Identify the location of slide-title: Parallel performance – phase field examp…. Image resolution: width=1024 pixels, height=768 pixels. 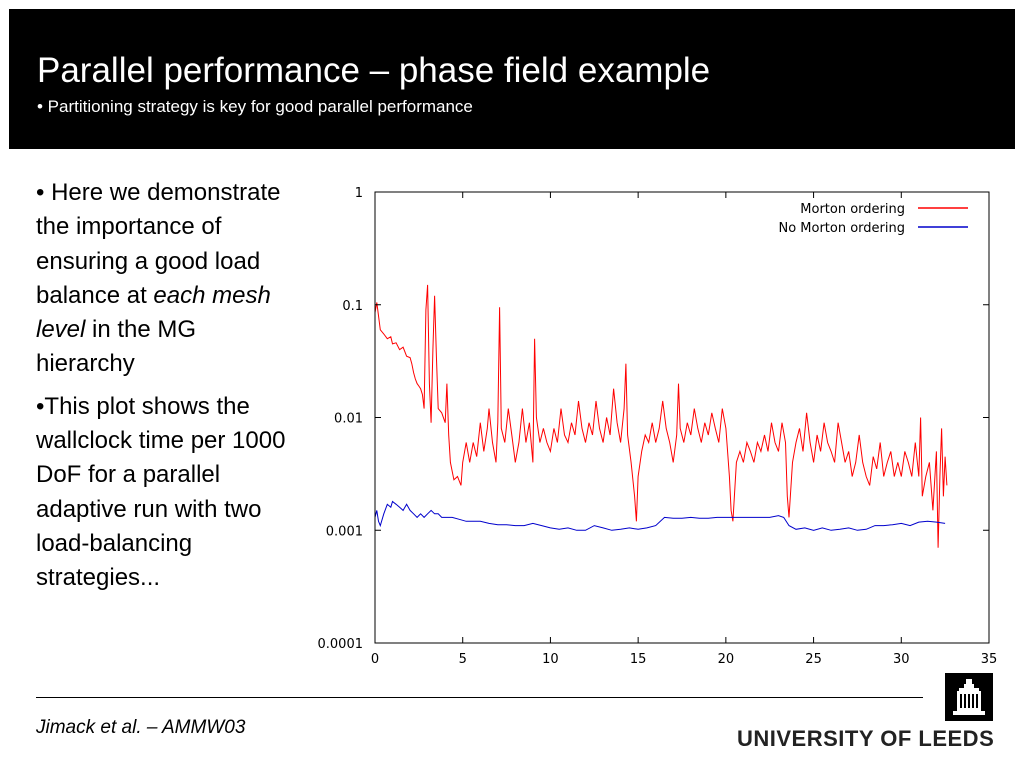
(374, 70).